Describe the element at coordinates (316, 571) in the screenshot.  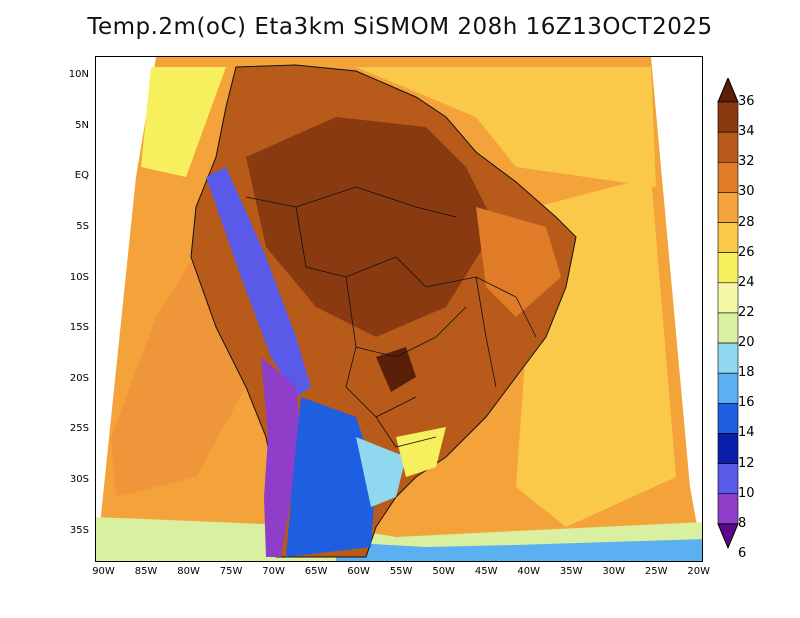
I see `lon-tick-label: 65W` at that location.